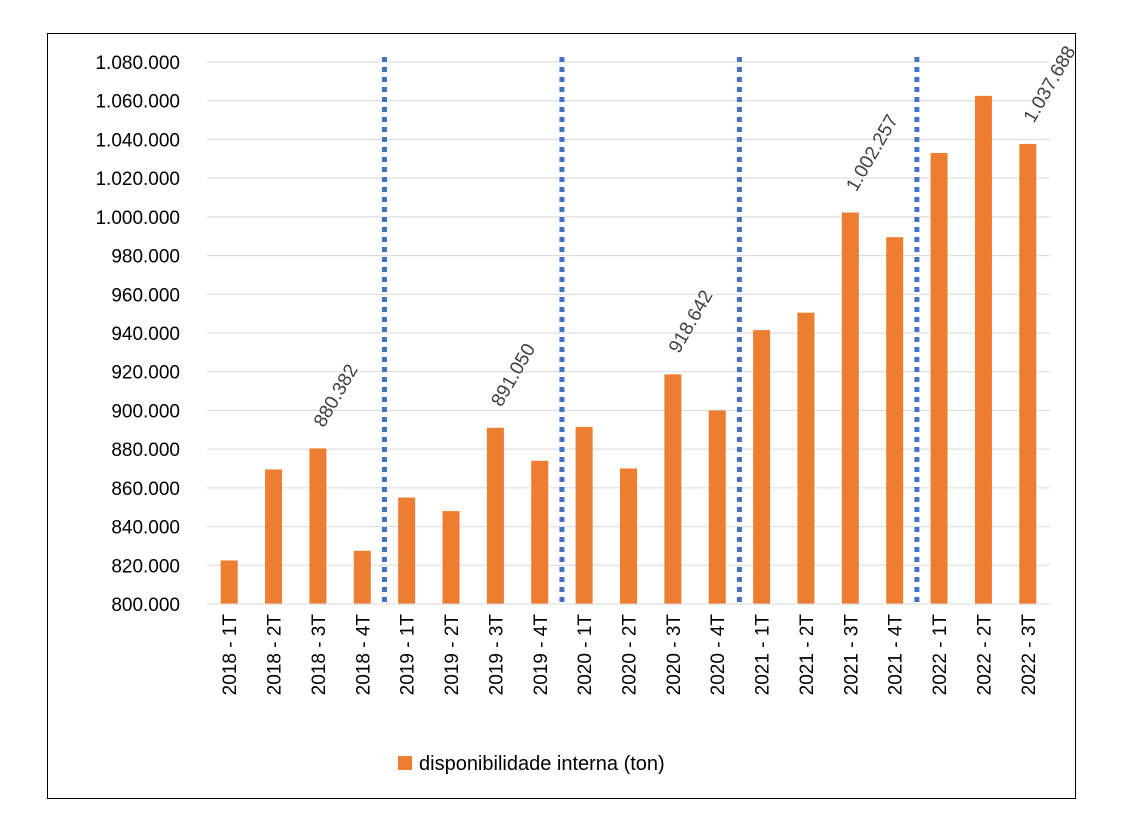  I want to click on x-tick-label: 2018 - 4T, so click(363, 655).